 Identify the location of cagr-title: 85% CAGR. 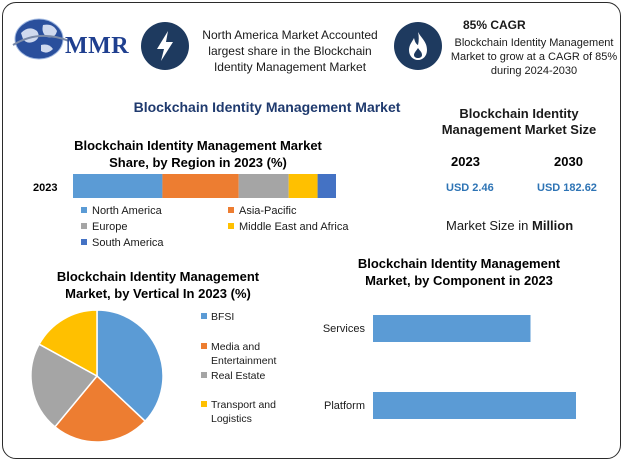
(494, 25).